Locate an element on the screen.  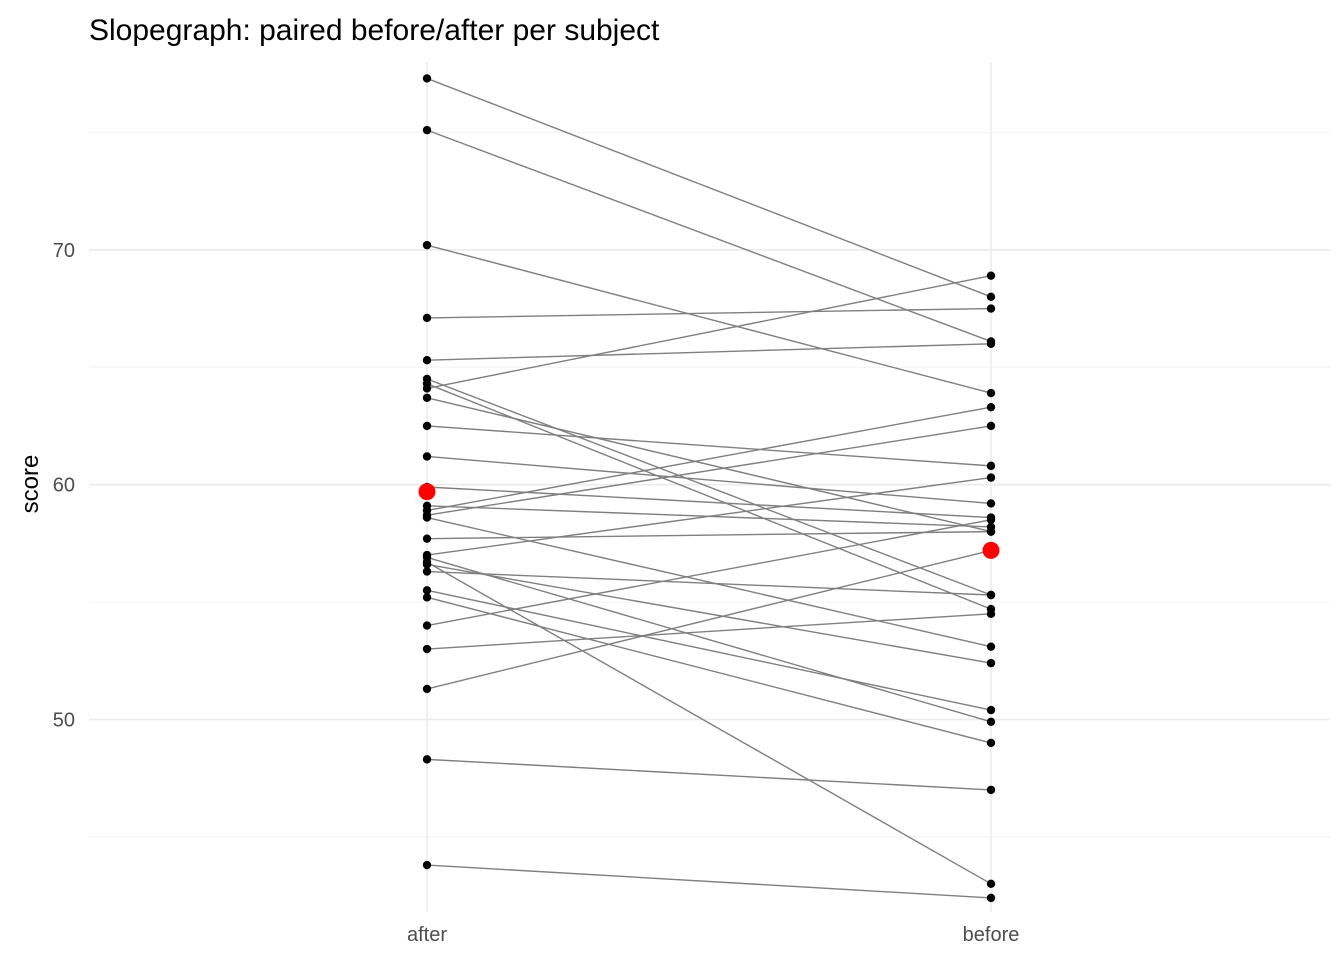
x-axis-ticks: after before is located at coordinates (713, 935).